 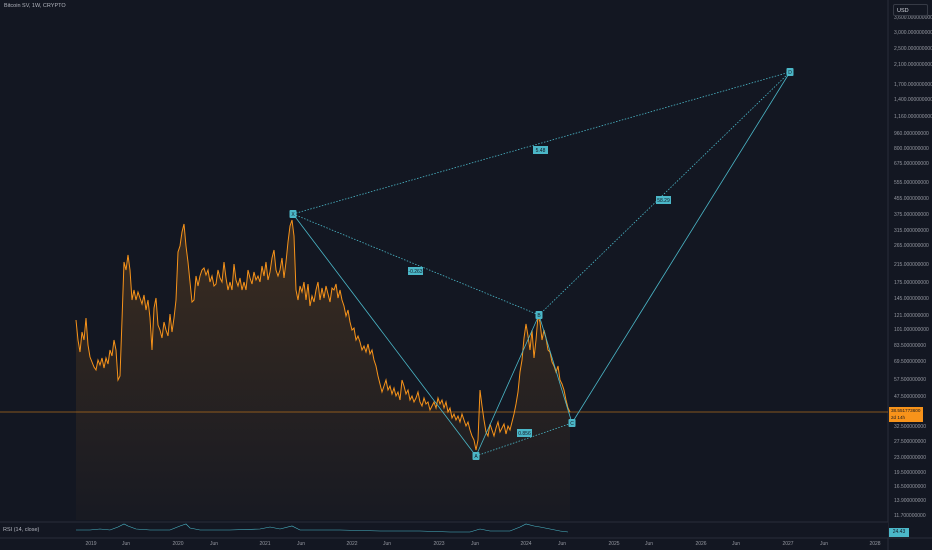 What do you see at coordinates (910, 487) in the screenshot?
I see `price-axis-label: 16.500000000` at bounding box center [910, 487].